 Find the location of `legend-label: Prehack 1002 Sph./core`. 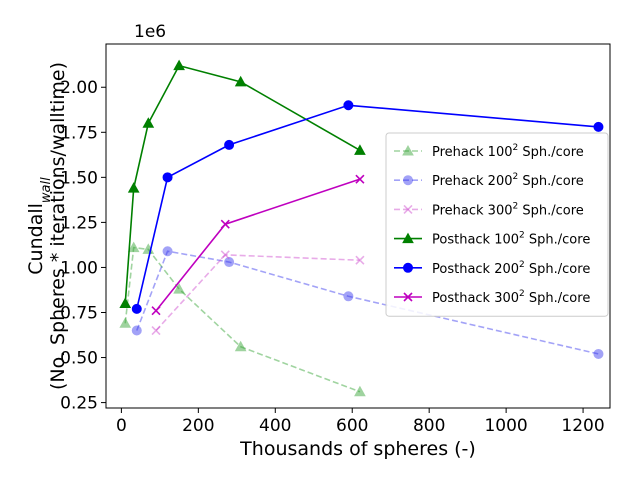

legend-label: Prehack 1002 Sph./core is located at coordinates (508, 151).